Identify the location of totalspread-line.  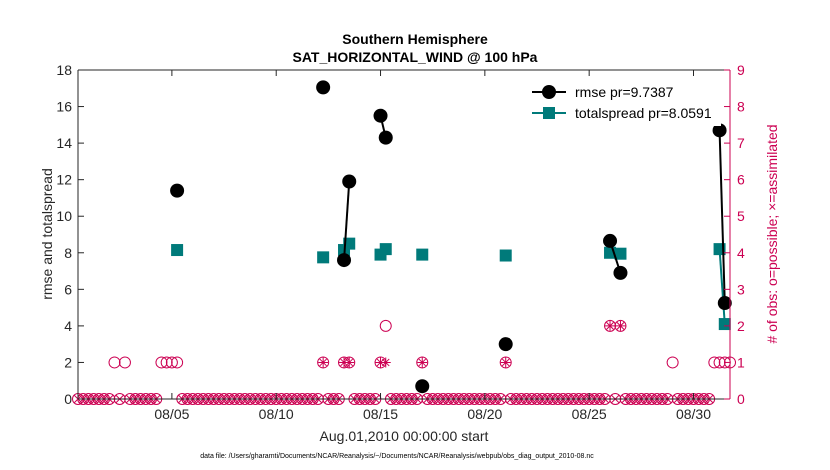
(722, 287).